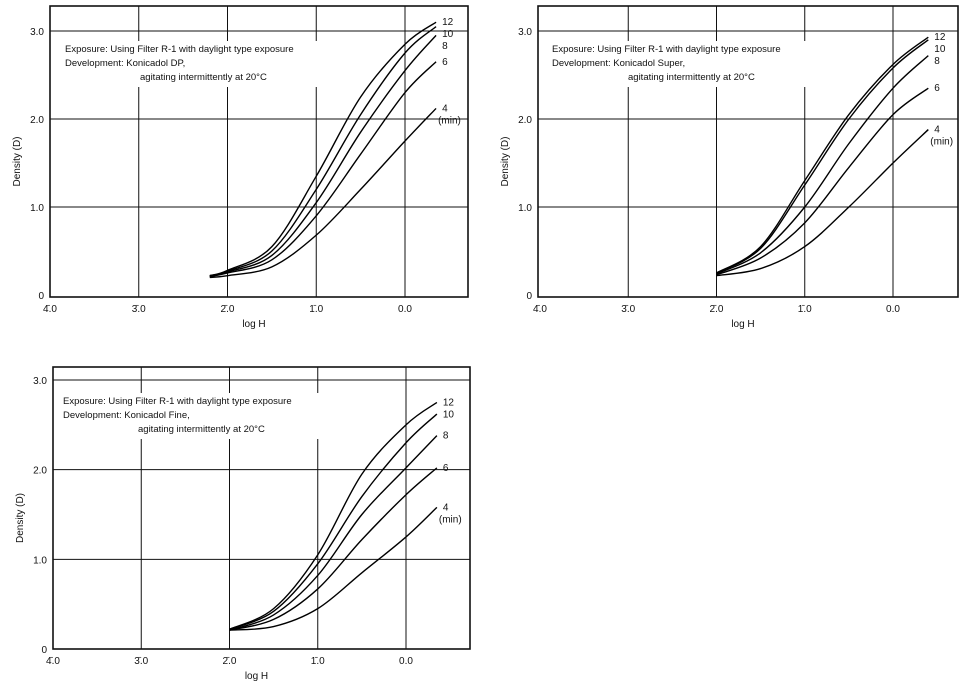 The width and height of the screenshot is (964, 687). I want to click on annotation-line: Development: Konicadol Super,, so click(618, 63).